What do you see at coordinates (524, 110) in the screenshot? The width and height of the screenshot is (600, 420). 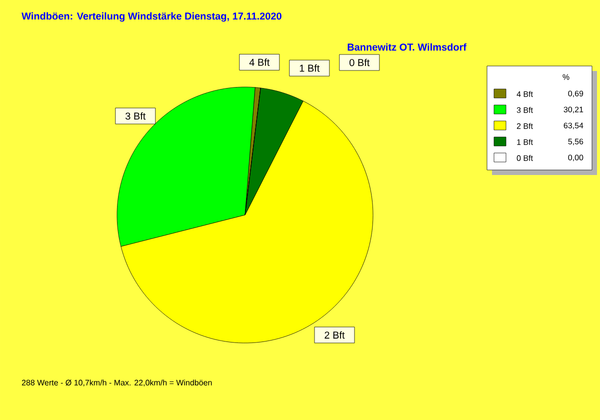 I see `legend-label: 3 Bft` at bounding box center [524, 110].